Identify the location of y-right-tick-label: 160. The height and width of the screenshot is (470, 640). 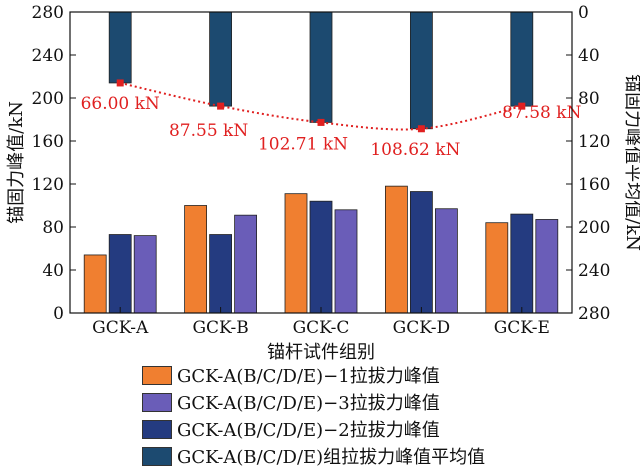
(594, 185).